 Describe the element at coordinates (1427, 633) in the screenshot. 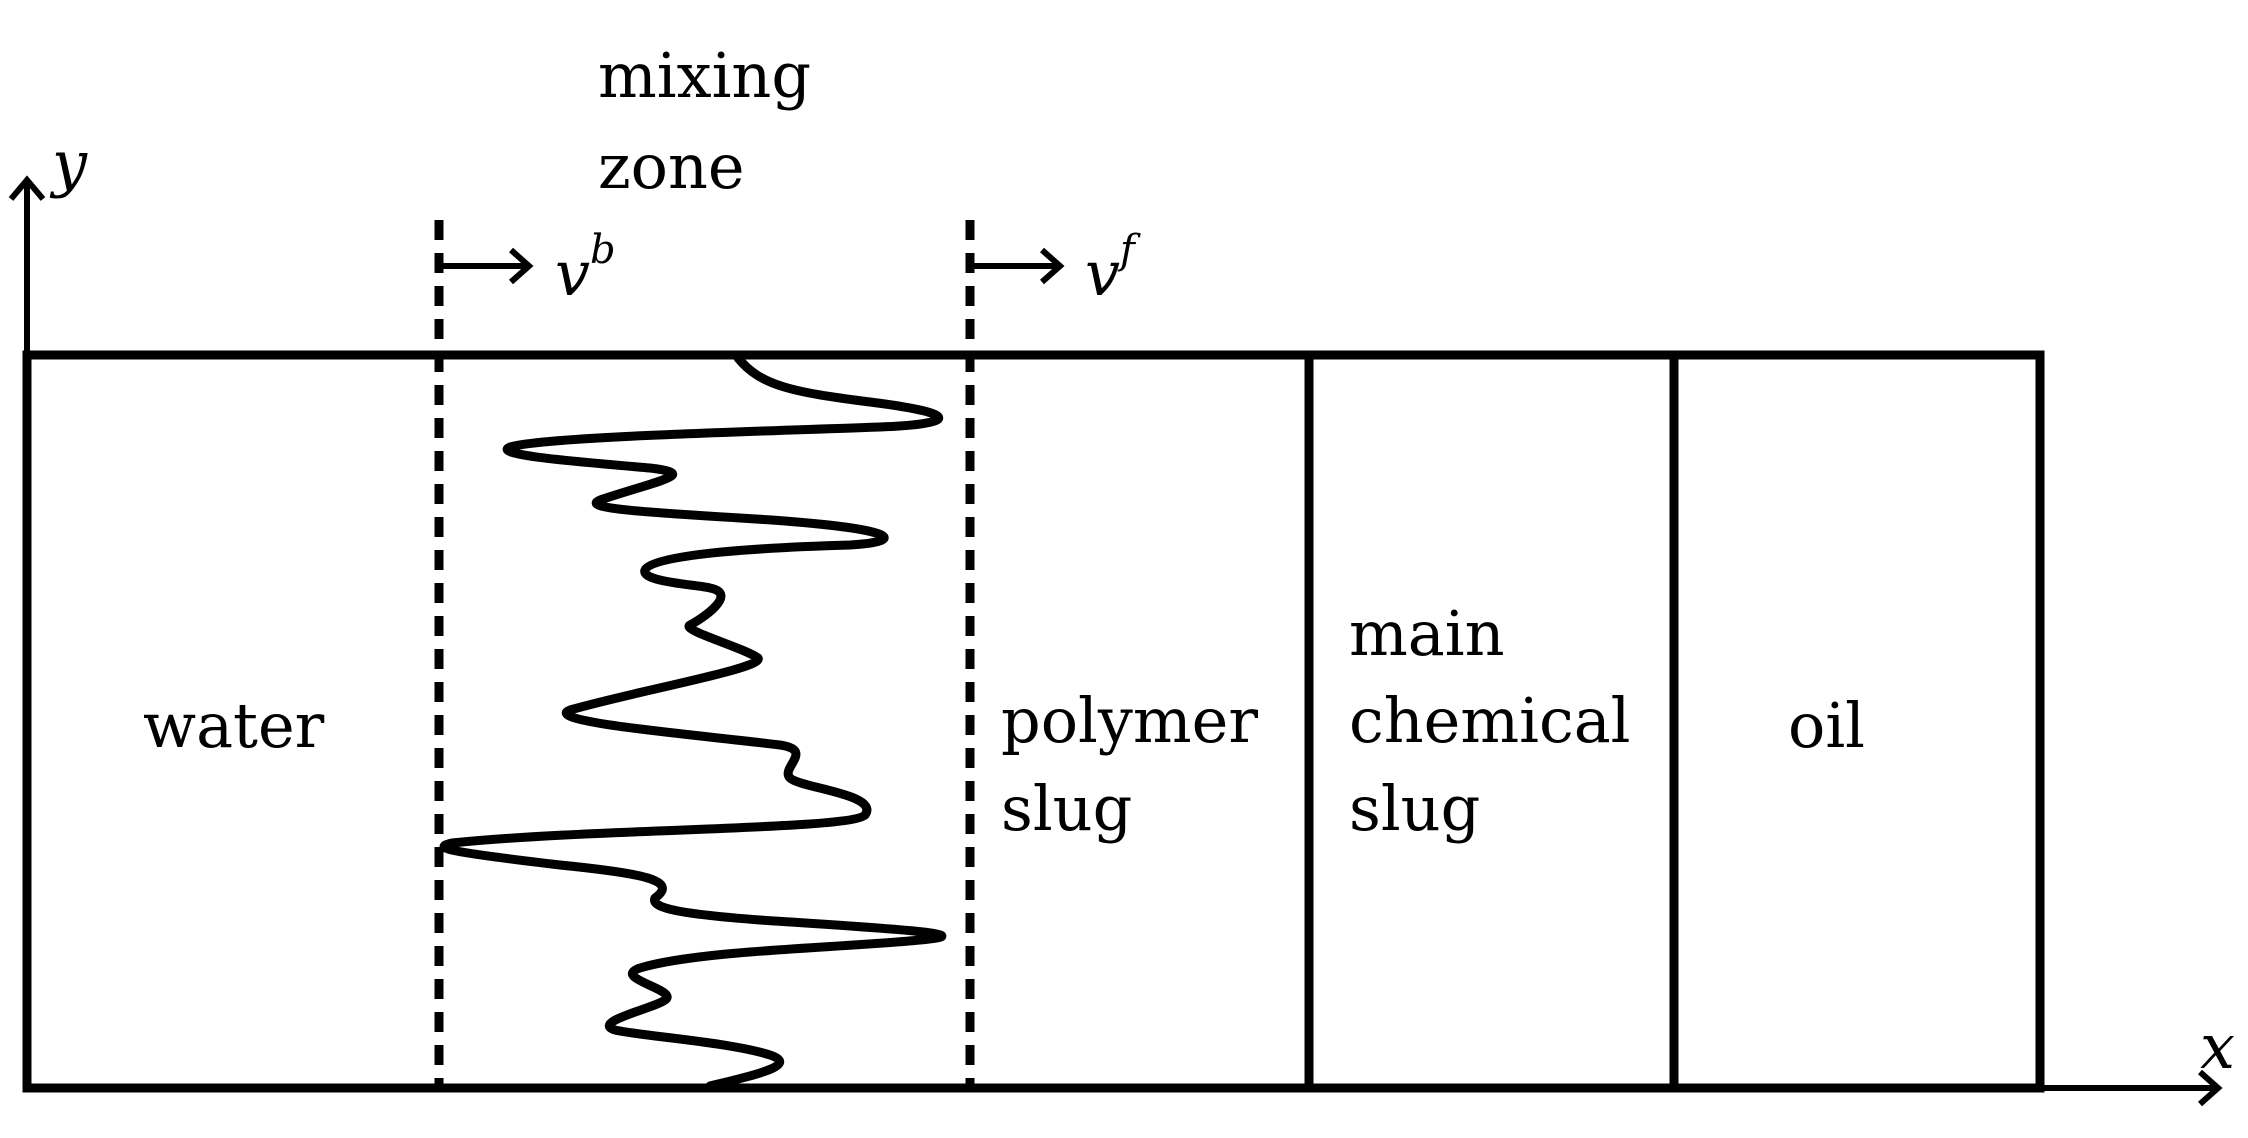

I see `main-chemical-slug-label-line1: main` at that location.